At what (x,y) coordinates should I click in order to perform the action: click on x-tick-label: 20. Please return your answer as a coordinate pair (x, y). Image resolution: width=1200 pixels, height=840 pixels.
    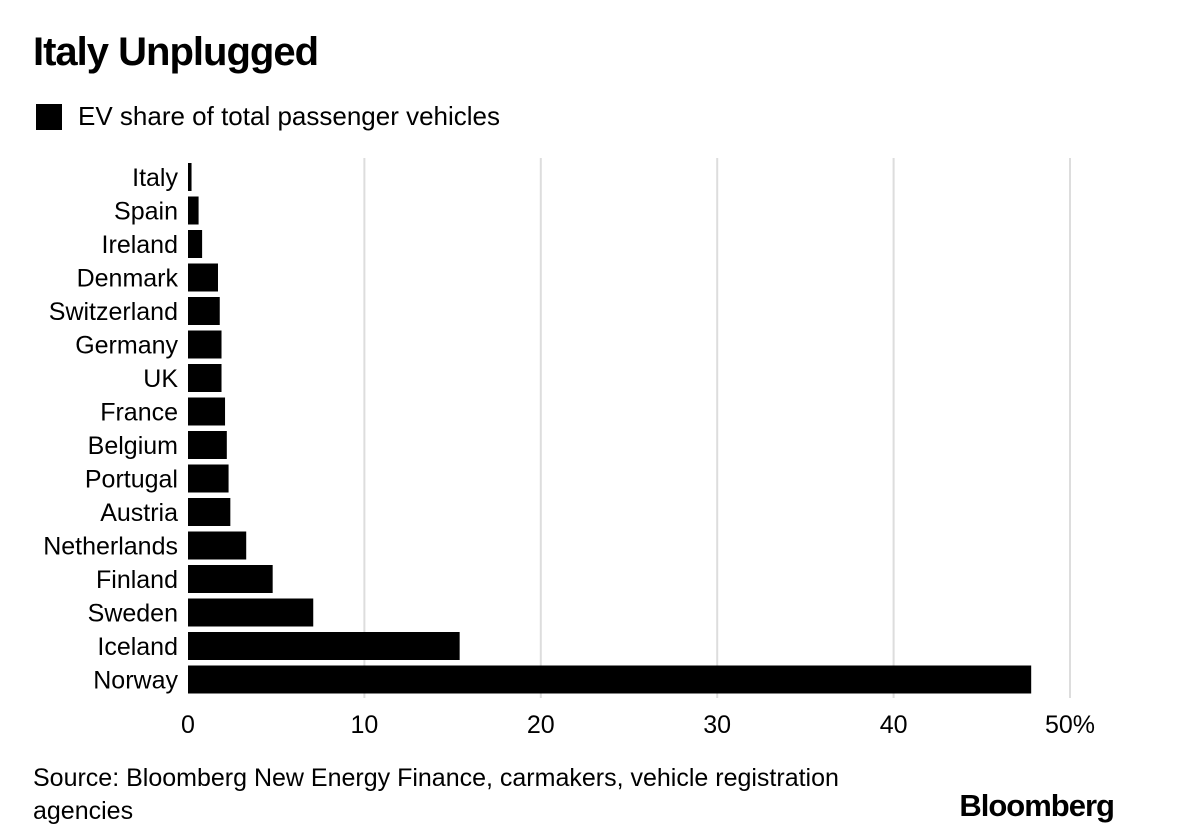
    Looking at the image, I should click on (541, 725).